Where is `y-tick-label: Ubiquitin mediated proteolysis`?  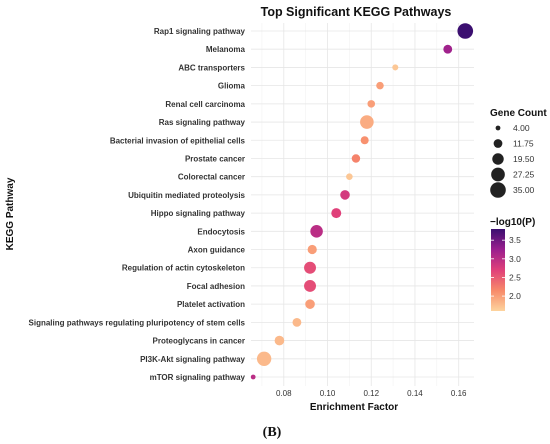
y-tick-label: Ubiquitin mediated proteolysis is located at coordinates (186, 195).